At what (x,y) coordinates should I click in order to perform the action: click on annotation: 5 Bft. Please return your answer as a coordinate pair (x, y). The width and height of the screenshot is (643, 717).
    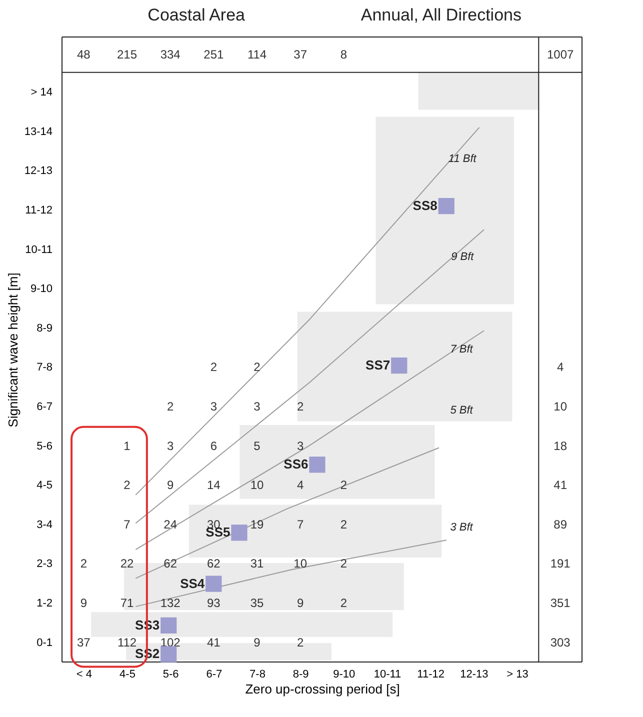
    Looking at the image, I should click on (462, 410).